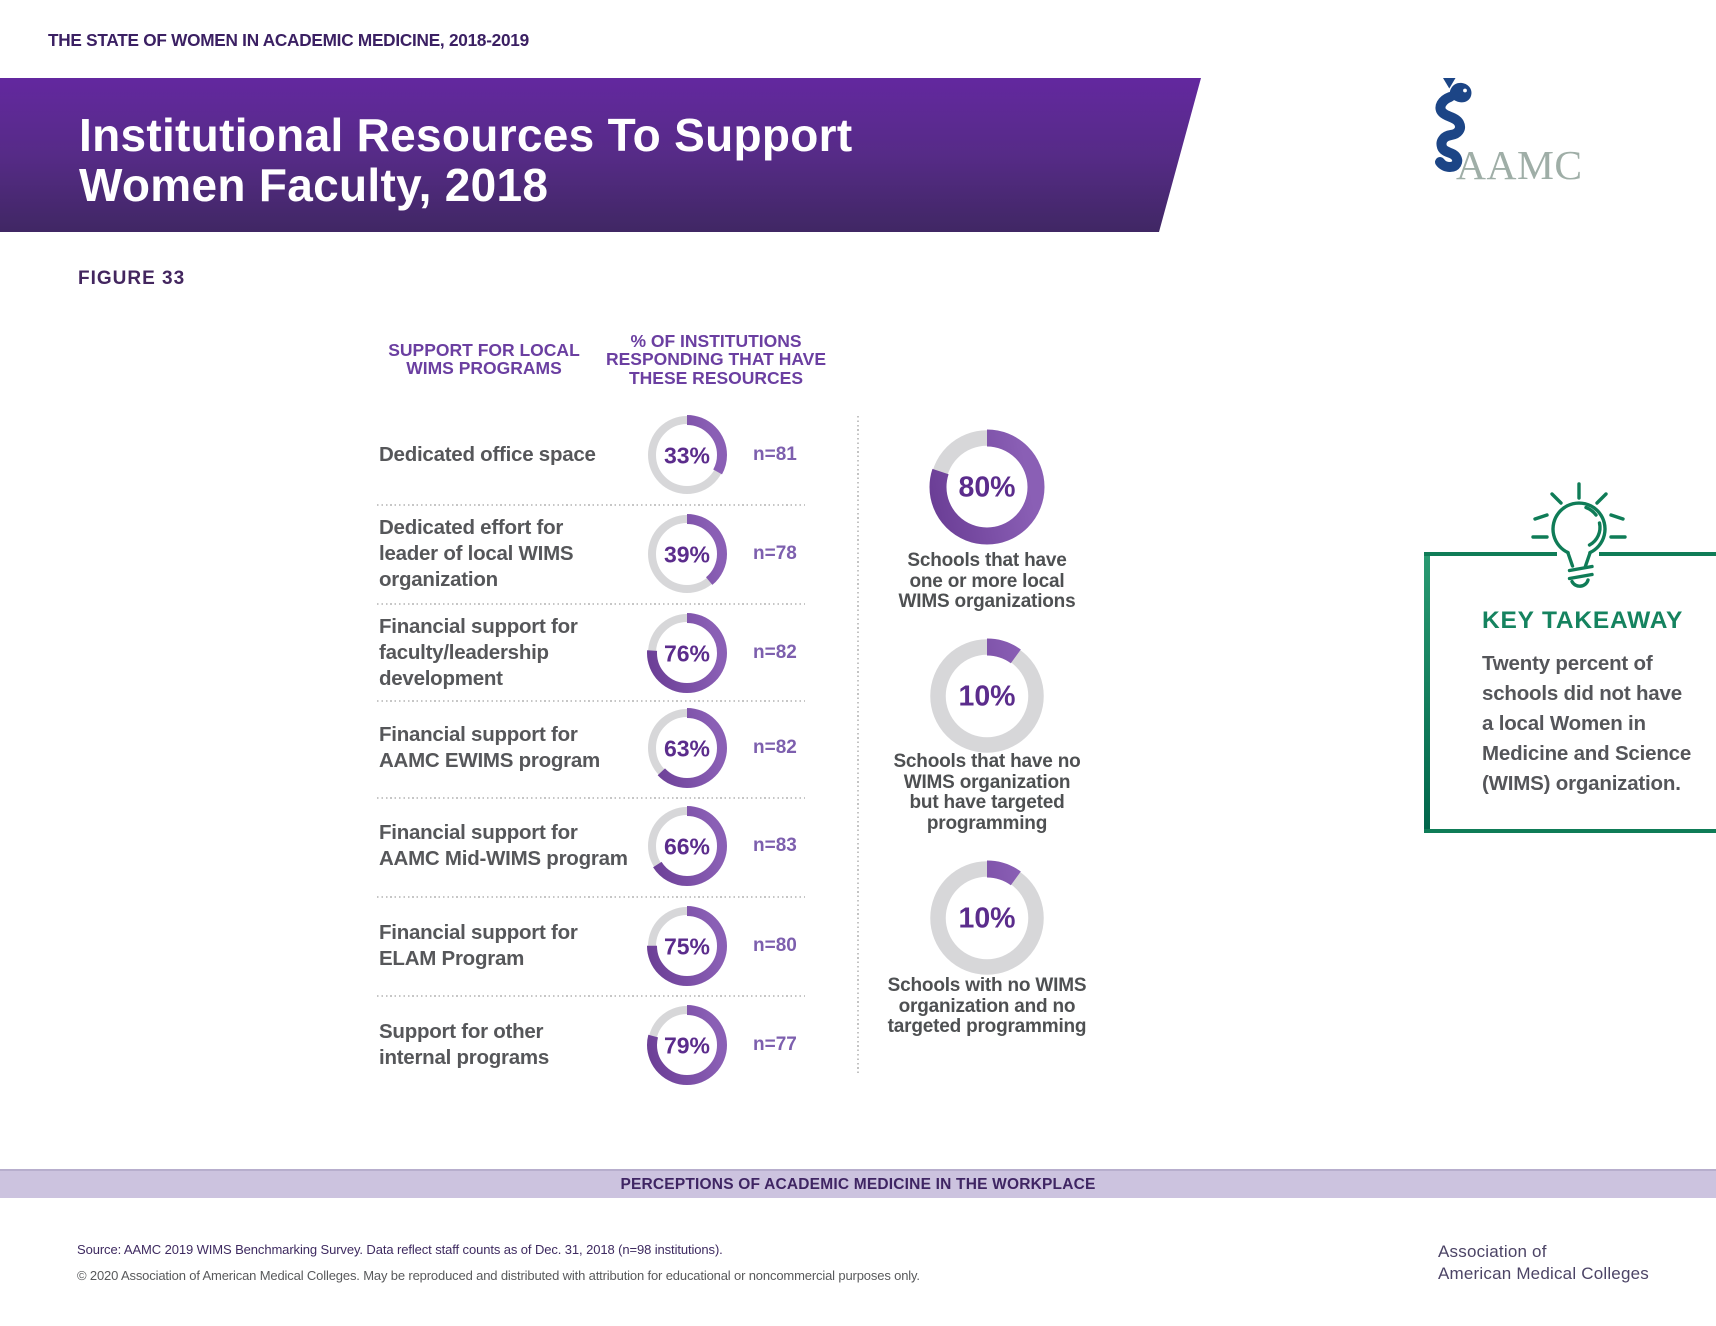  What do you see at coordinates (687, 555) in the screenshot?
I see `svg-text: 39%` at bounding box center [687, 555].